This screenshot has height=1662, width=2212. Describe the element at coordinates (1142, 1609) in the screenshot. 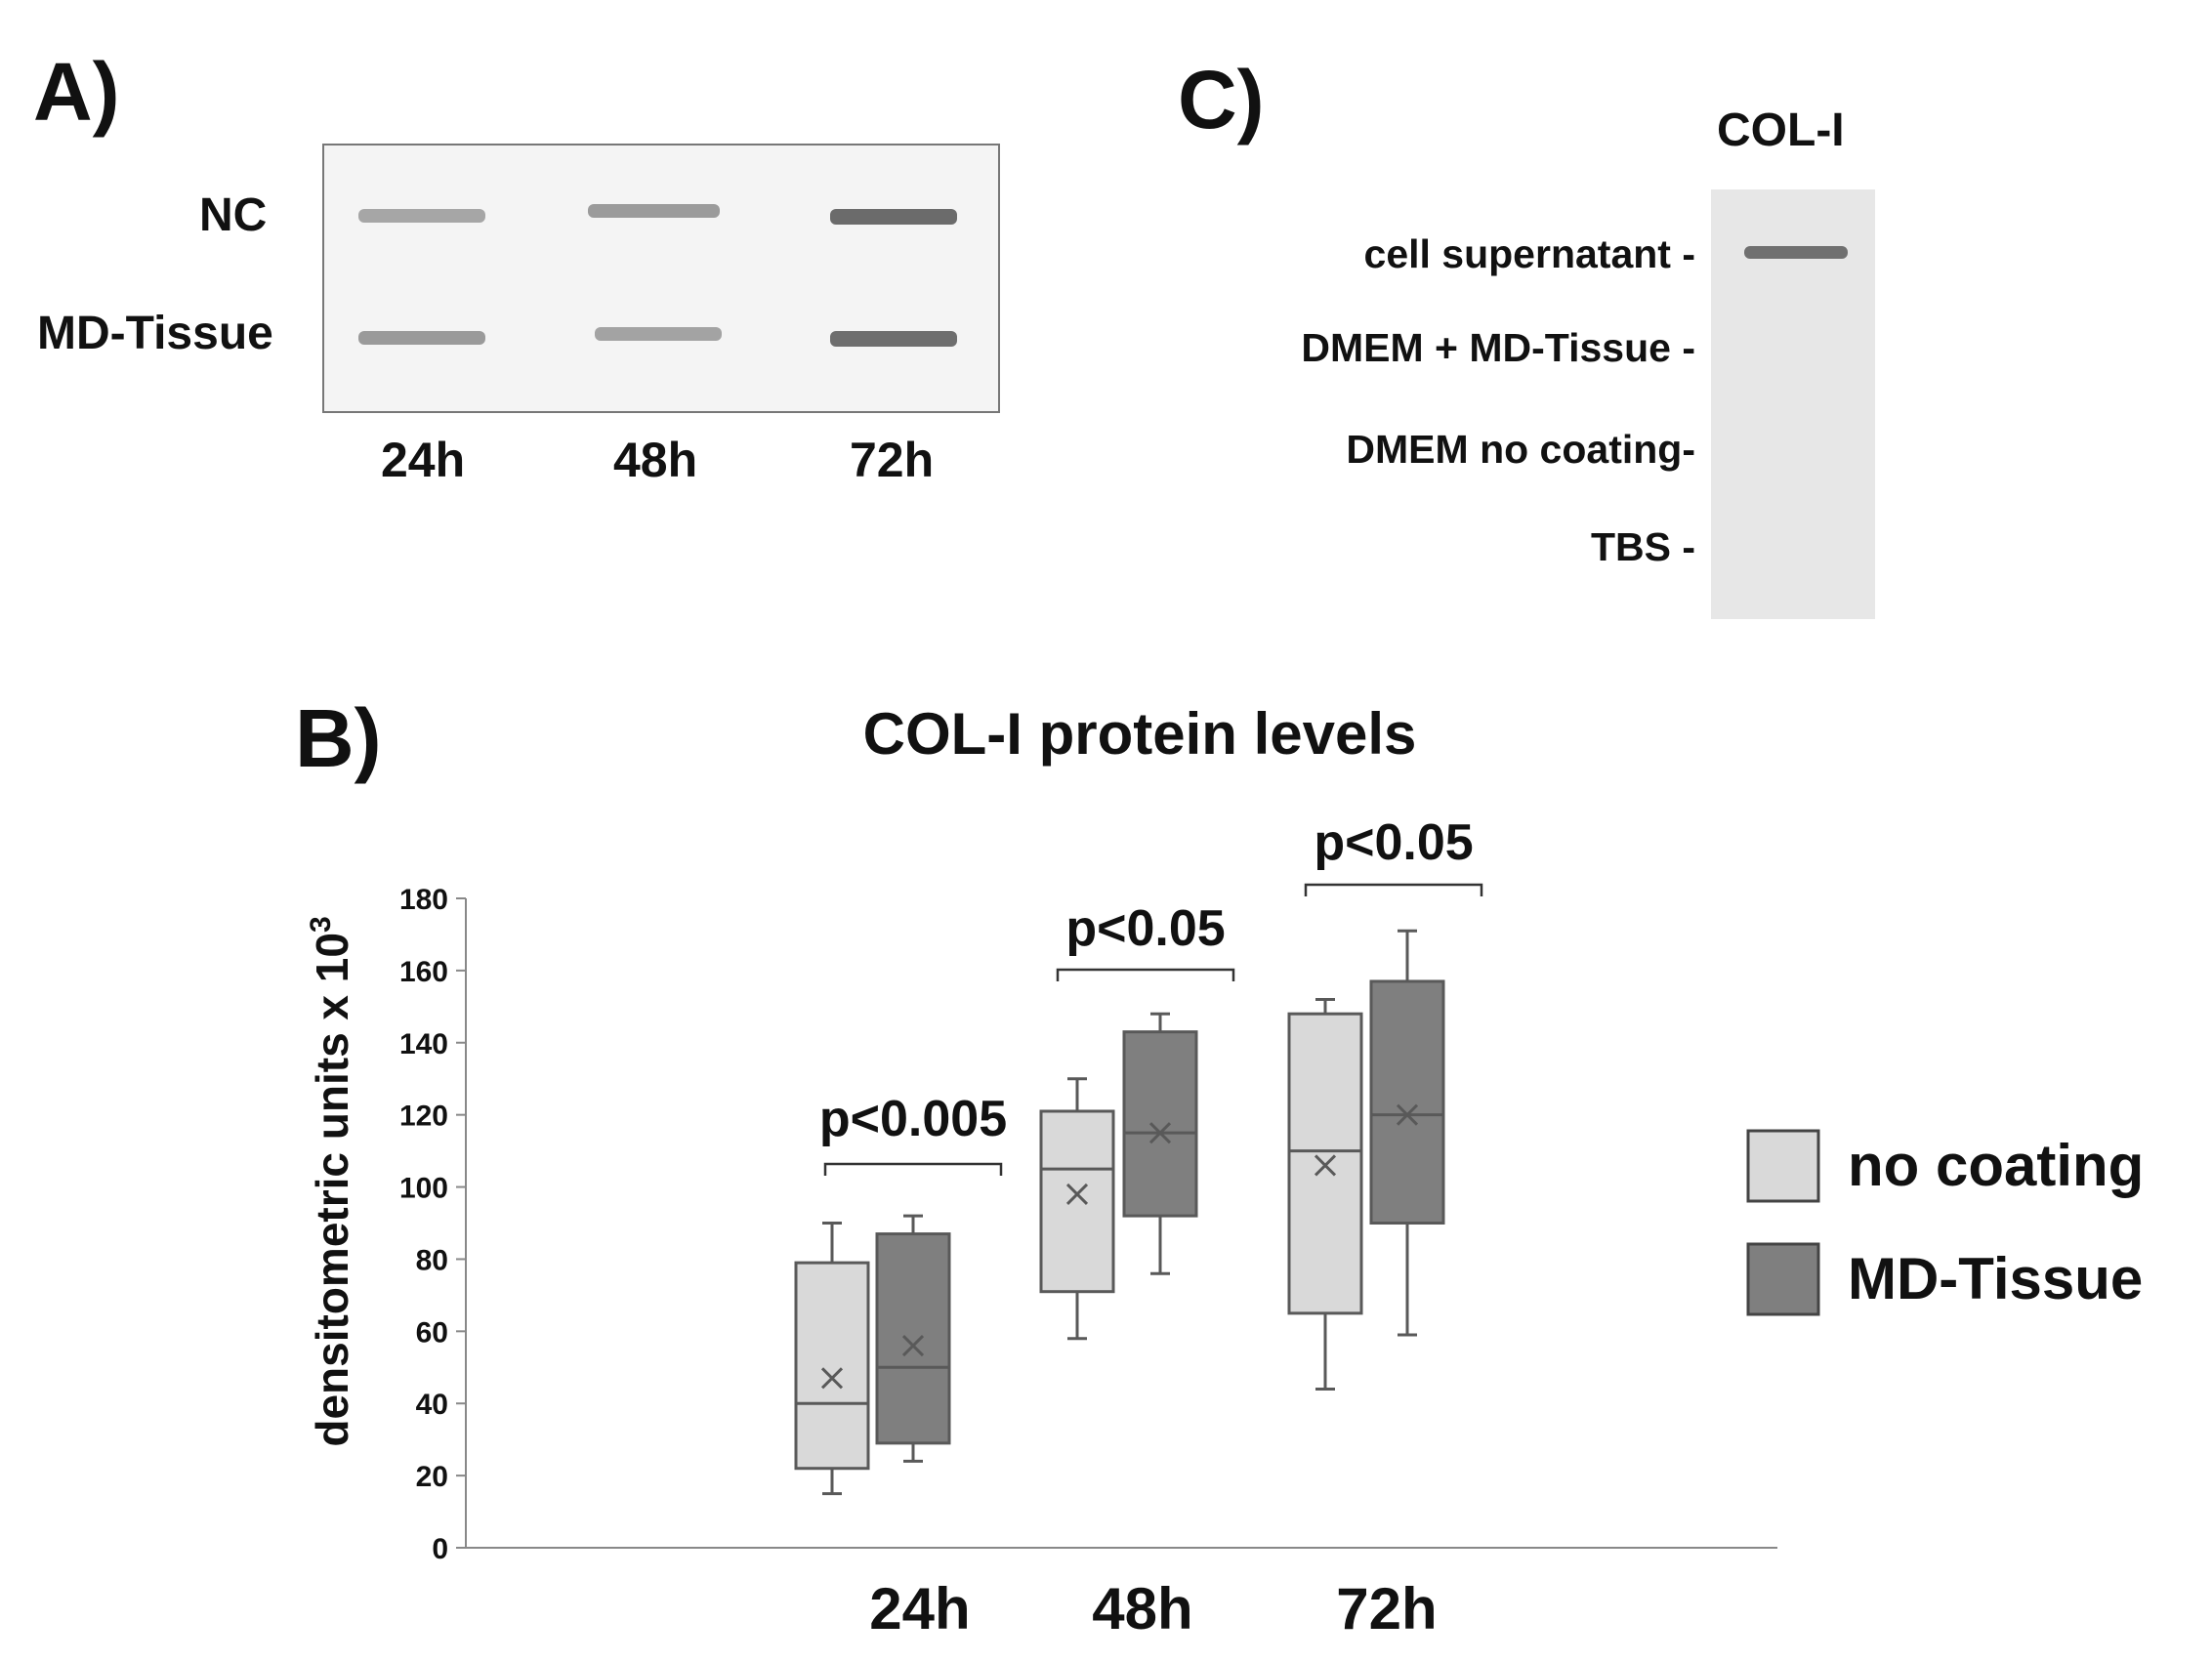

I see `x-category-label: 48h` at that location.